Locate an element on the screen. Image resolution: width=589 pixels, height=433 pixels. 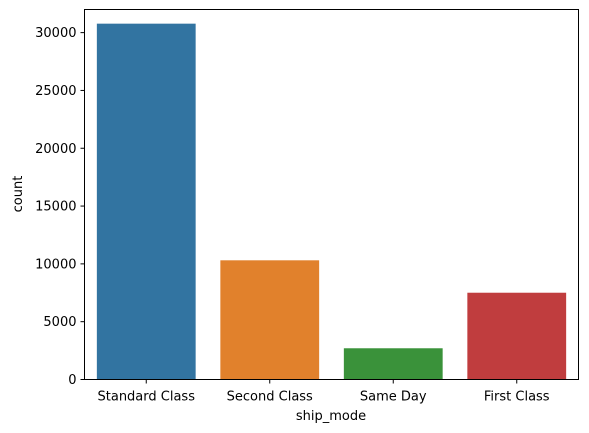
y-tick-label: 10000 is located at coordinates (55, 264).